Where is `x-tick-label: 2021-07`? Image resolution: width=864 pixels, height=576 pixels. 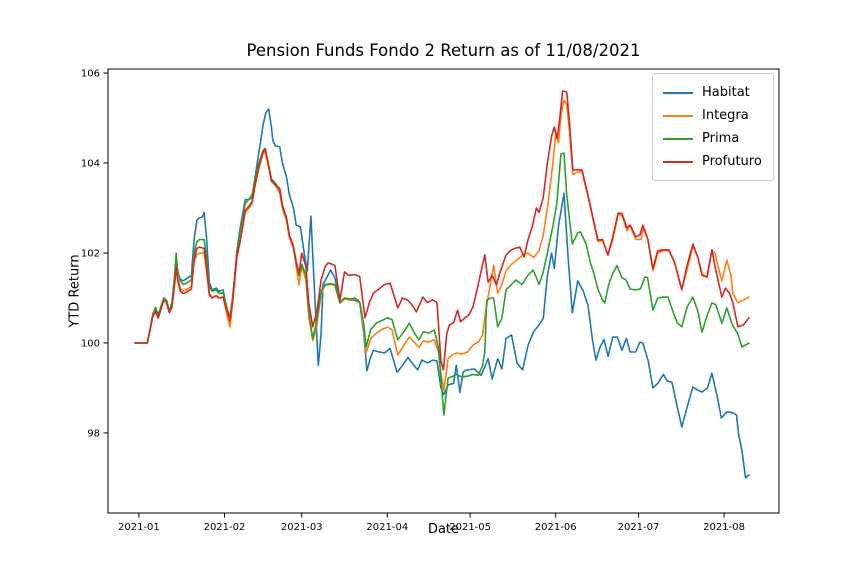
x-tick-label: 2021-07 is located at coordinates (639, 527).